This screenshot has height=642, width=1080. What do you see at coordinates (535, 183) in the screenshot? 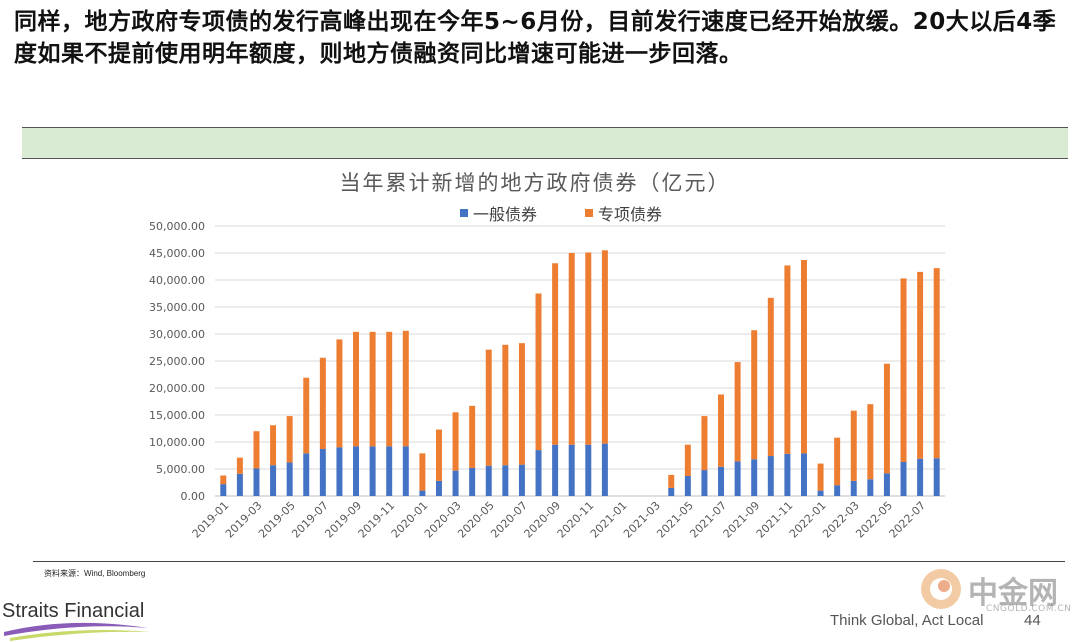
I see `chart-title: 当年累计新增的地方政府债券（亿元）` at bounding box center [535, 183].